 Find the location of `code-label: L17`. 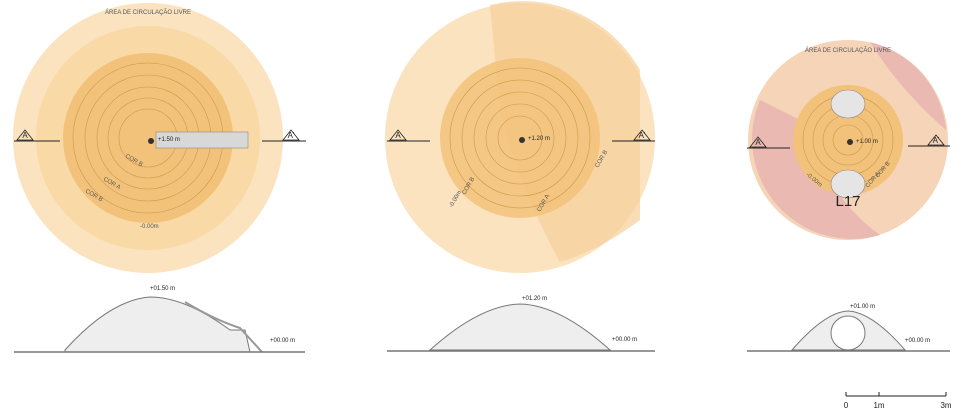

code-label: L17 is located at coordinates (847, 201).